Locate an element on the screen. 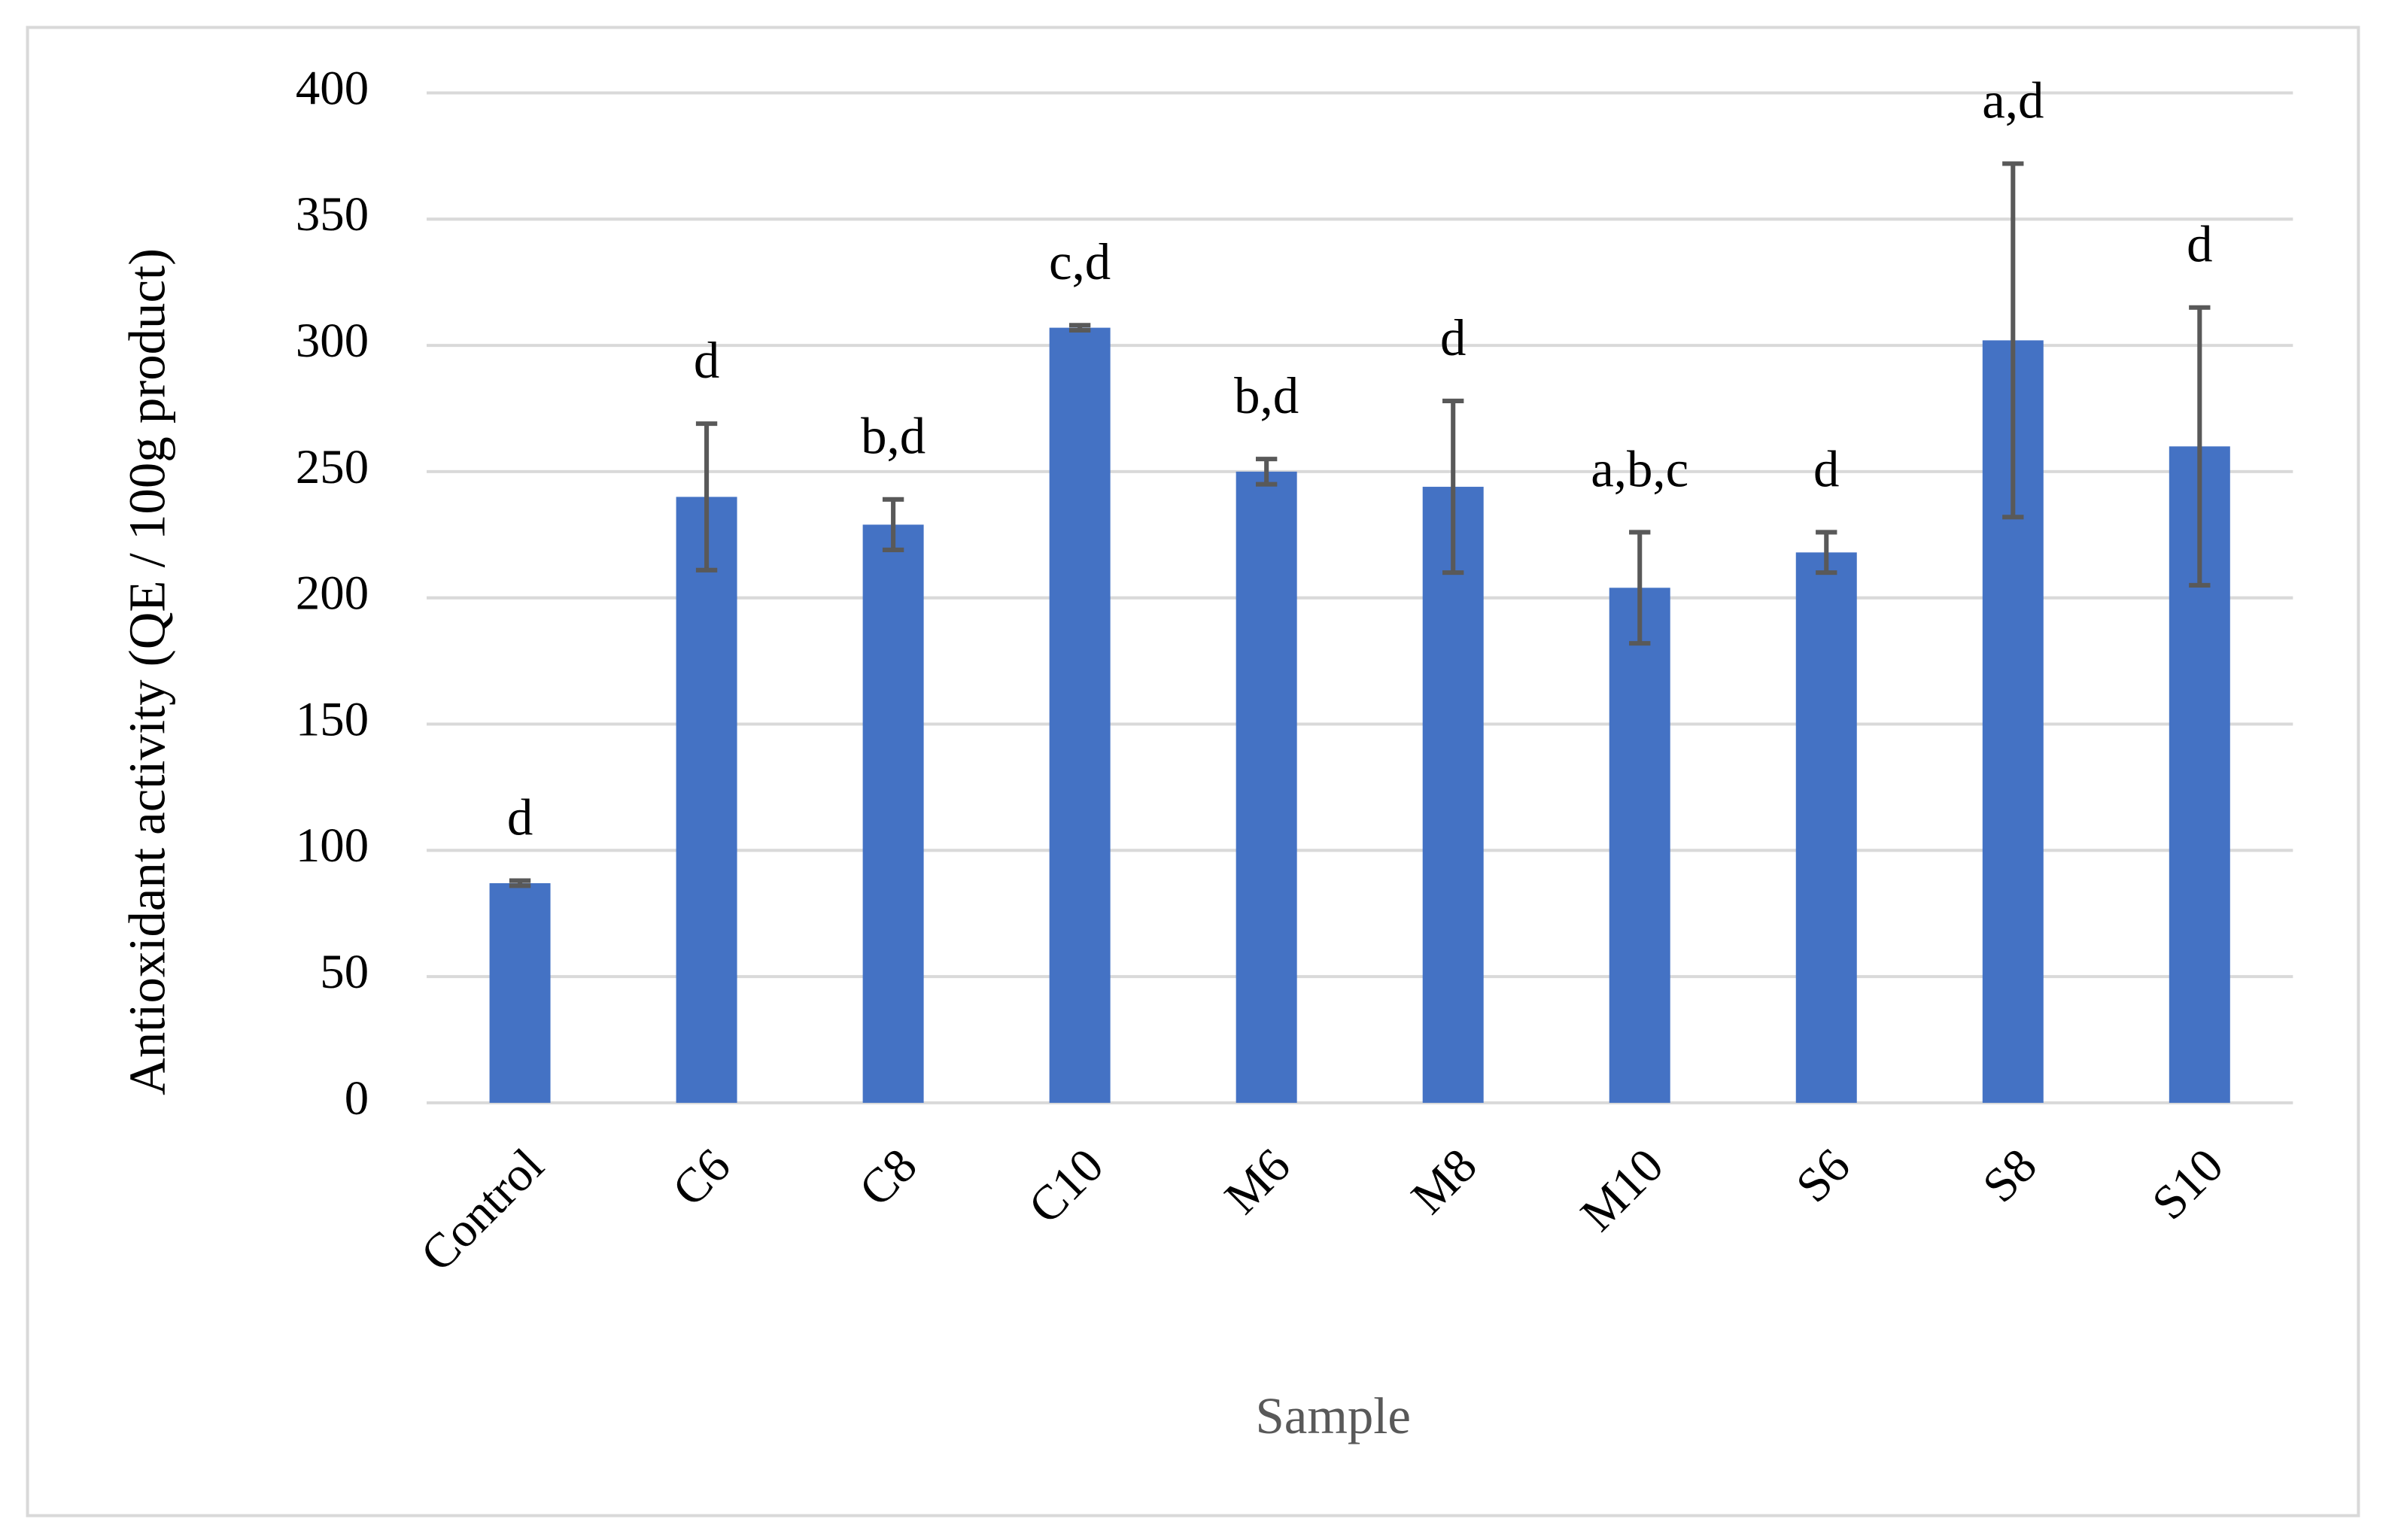 This screenshot has width=2389, height=1540. x-axis-title: Sample is located at coordinates (1333, 1415).